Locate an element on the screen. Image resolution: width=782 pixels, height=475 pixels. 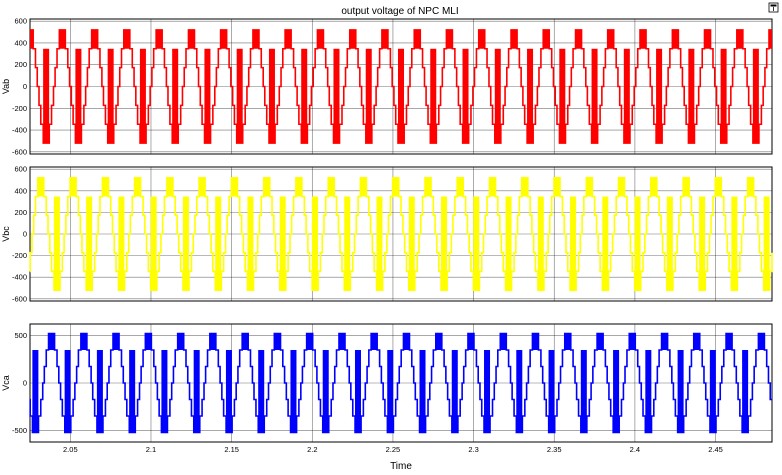
dock-icon is located at coordinates (773, 7).